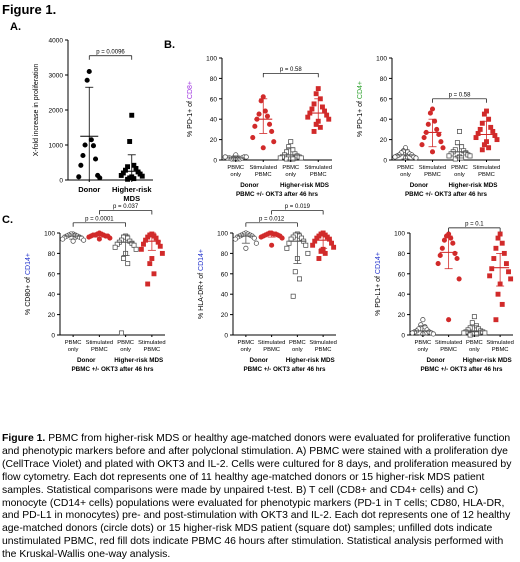 The image size is (520, 562). I want to click on panel-label: B., so click(169, 45).